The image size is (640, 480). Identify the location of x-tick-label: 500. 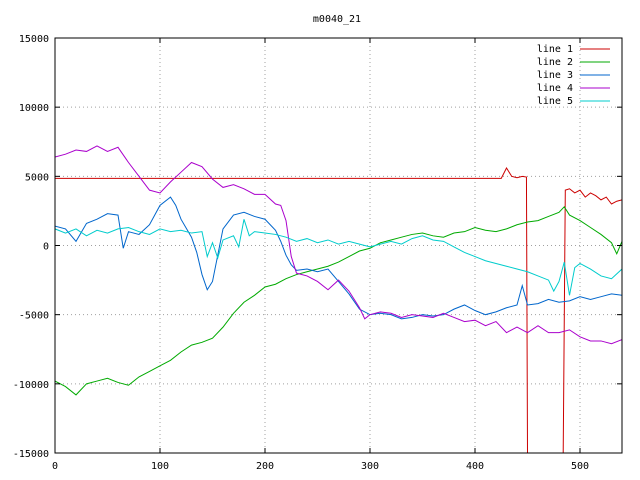
(580, 466).